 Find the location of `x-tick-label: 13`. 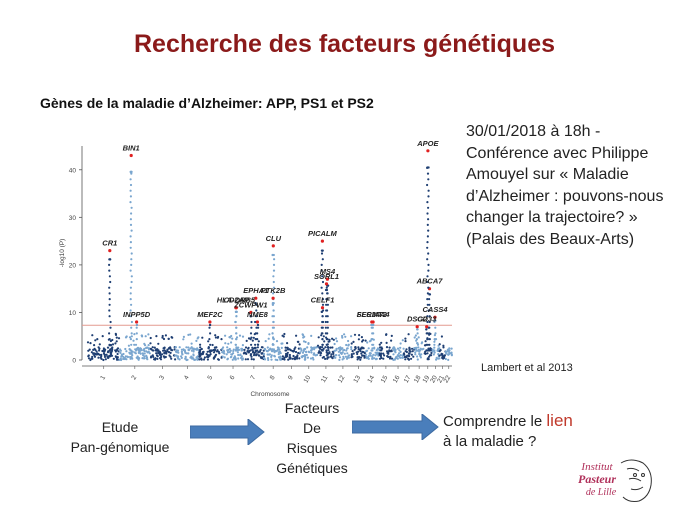

x-tick-label: 13 is located at coordinates (357, 379).